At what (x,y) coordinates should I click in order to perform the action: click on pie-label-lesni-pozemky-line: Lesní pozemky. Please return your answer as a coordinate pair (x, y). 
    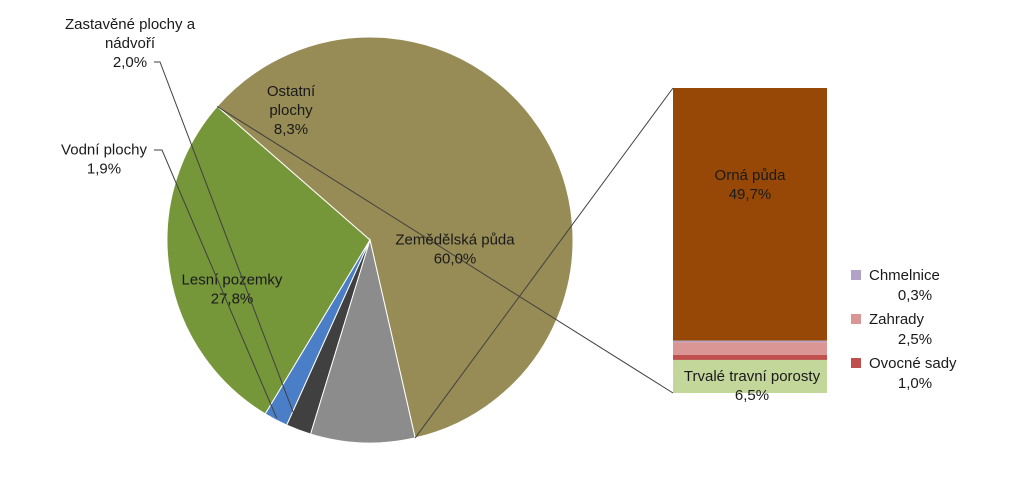
    Looking at the image, I should click on (232, 280).